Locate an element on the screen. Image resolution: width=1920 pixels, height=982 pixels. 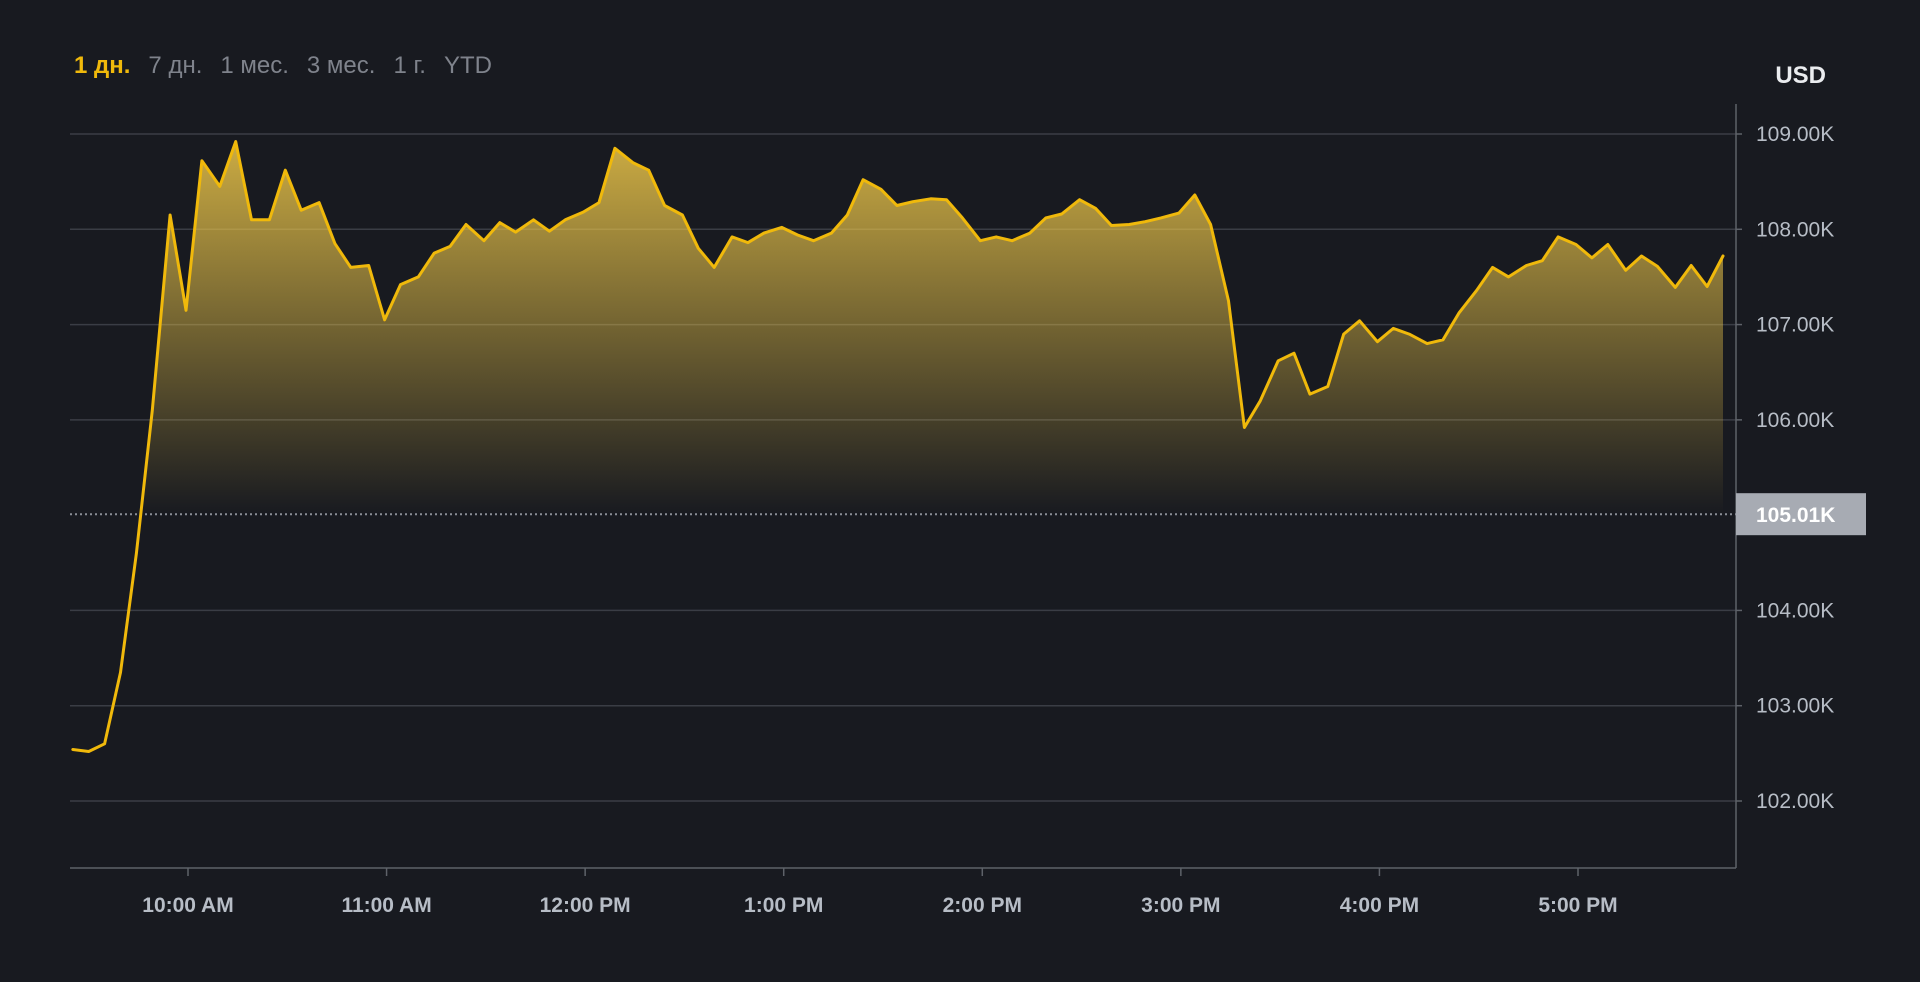
x-tick-label: 3:00 PM is located at coordinates (1180, 905).